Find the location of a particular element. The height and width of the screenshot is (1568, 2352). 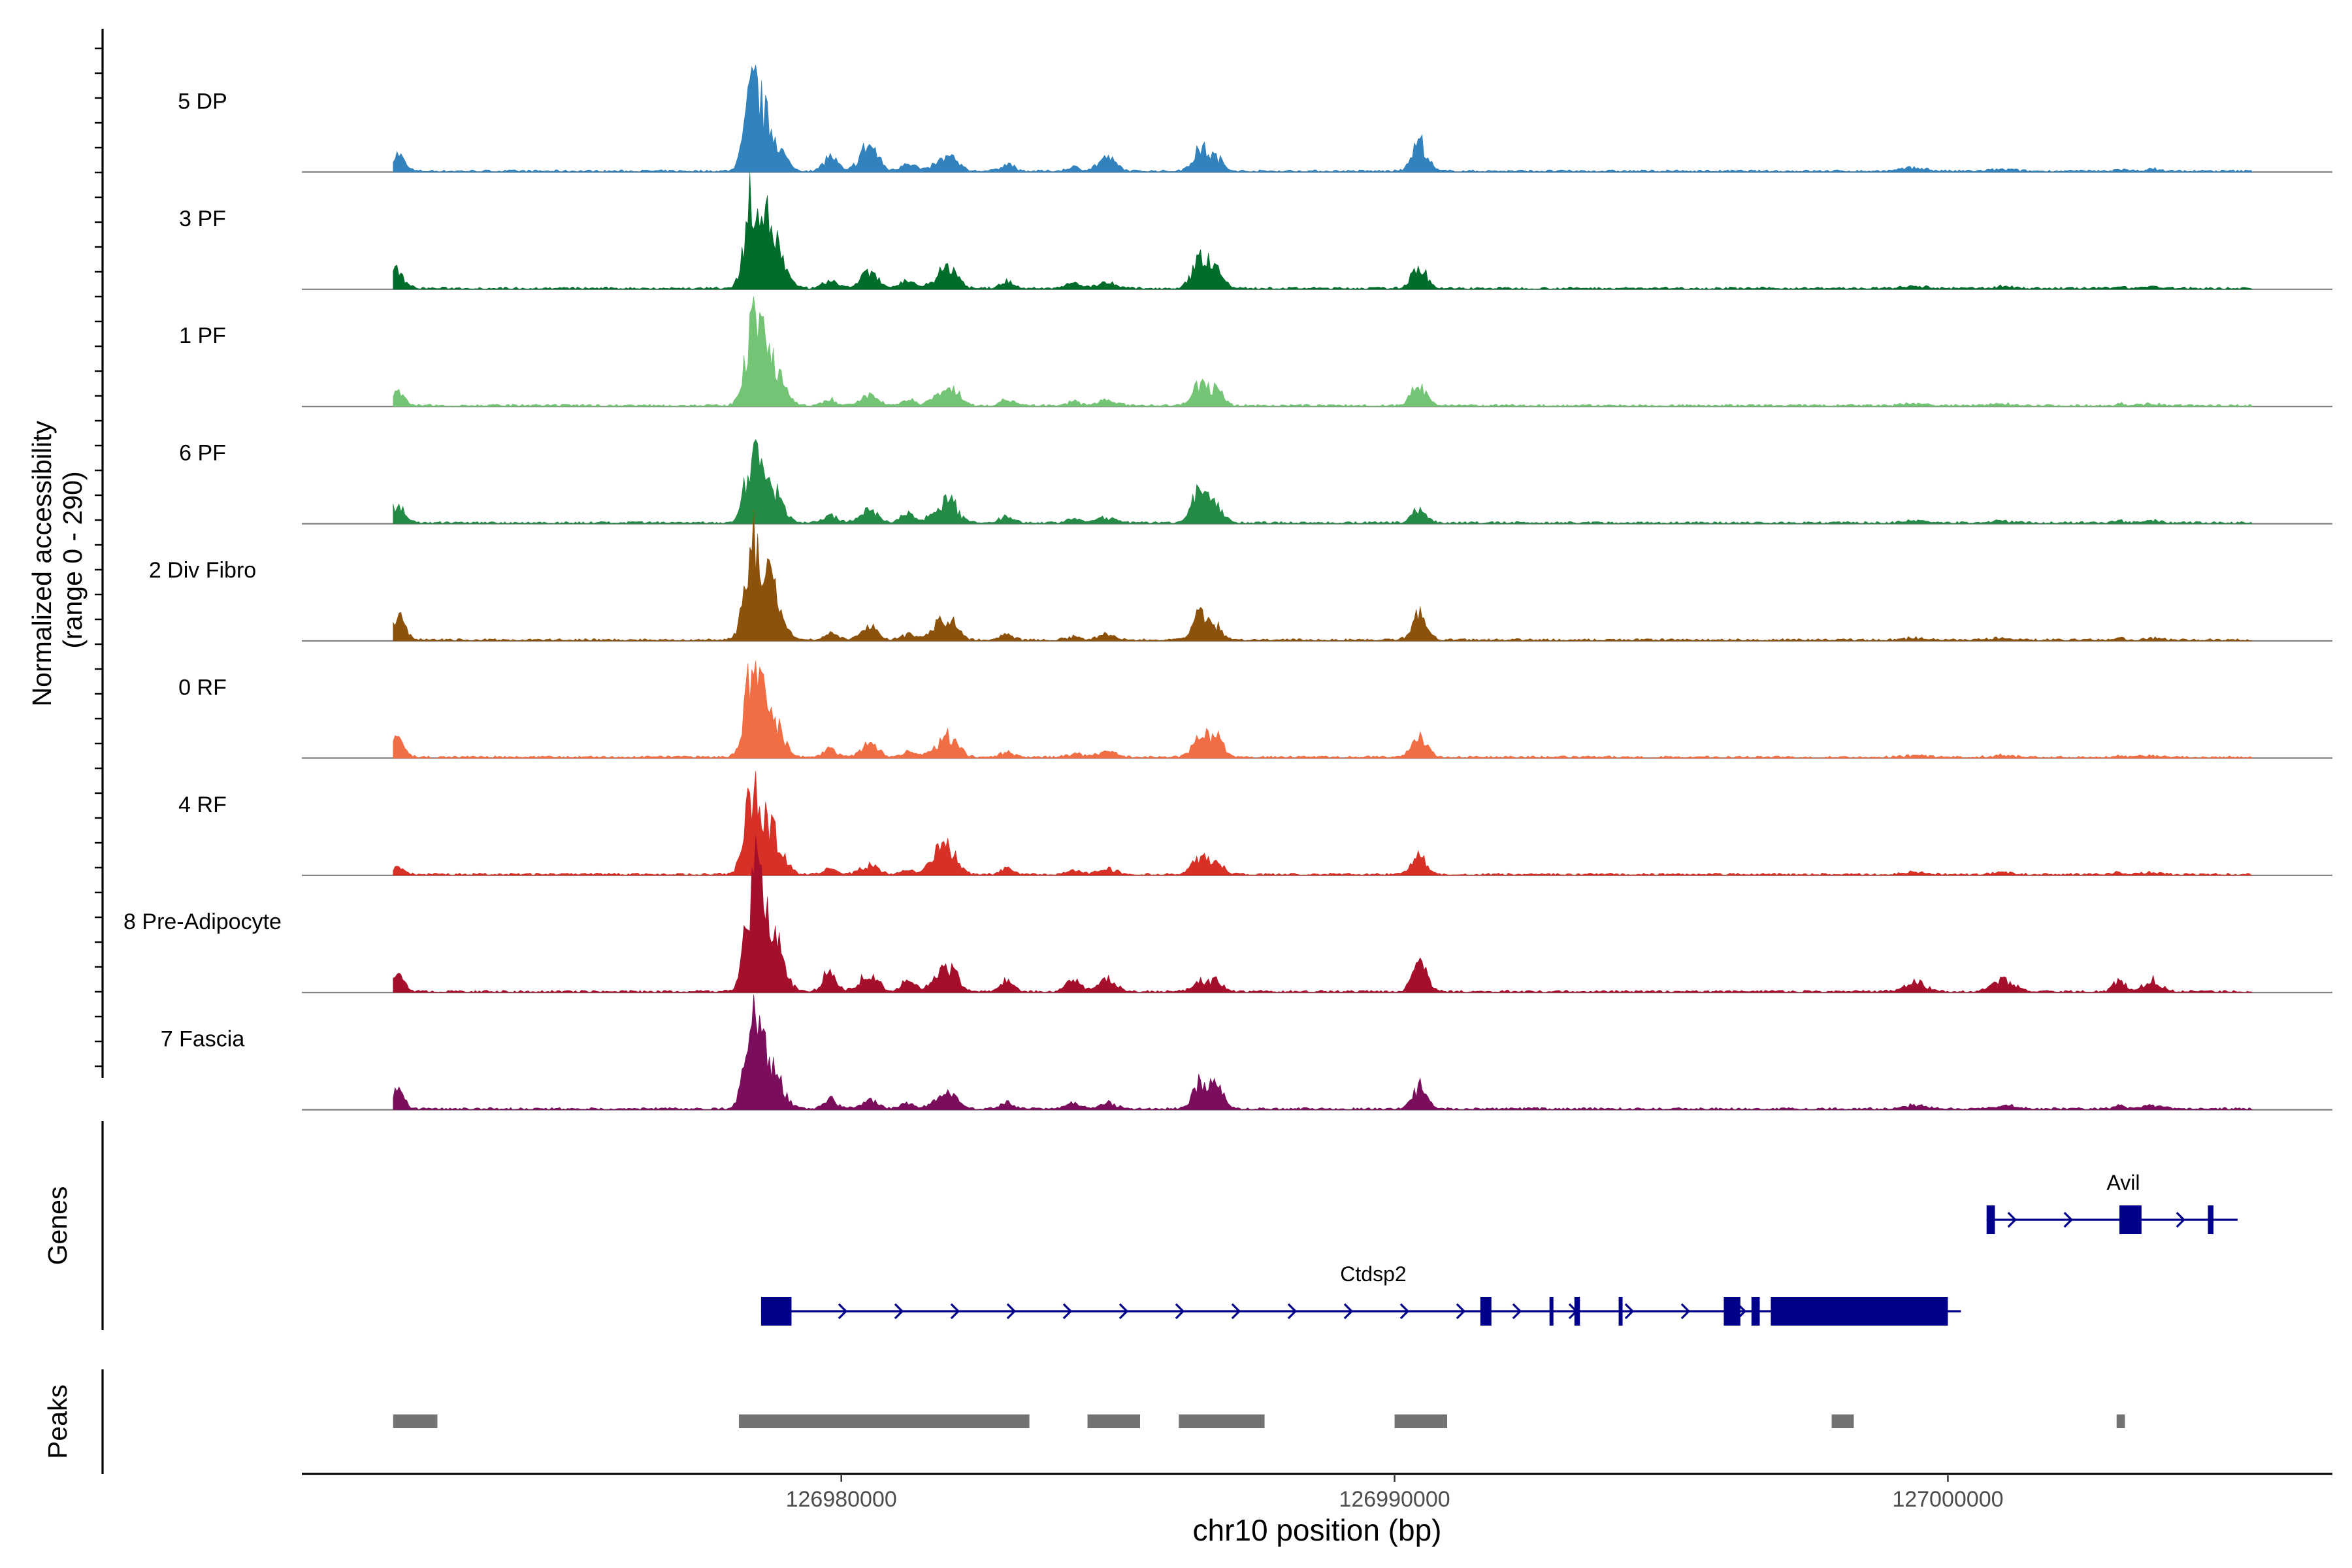

gene-name-label: Avil is located at coordinates (2123, 1182).